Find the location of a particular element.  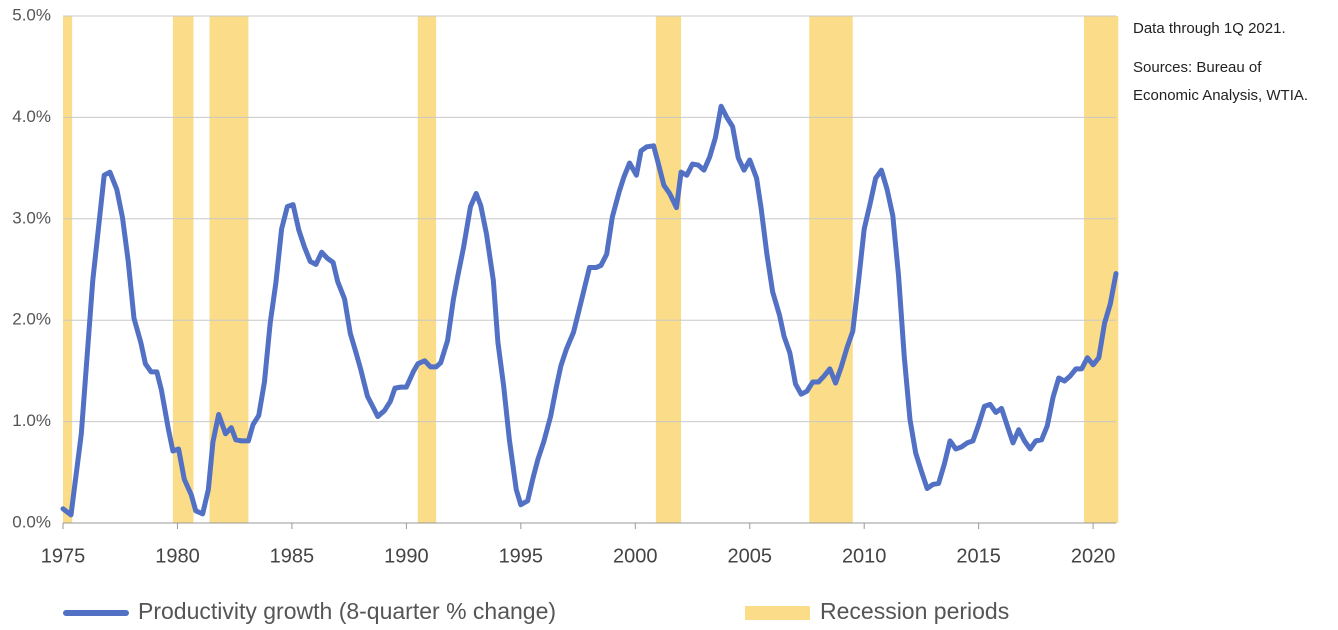

source-note: Sources: Bureau of is located at coordinates (1197, 67).